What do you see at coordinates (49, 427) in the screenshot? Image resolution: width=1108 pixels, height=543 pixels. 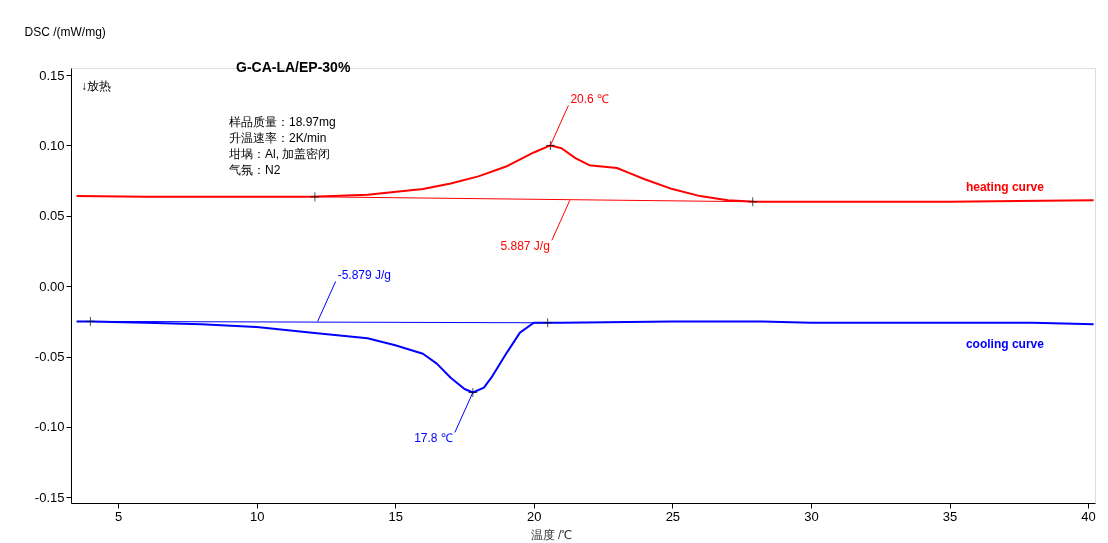 I see `y-tick-label: -0.10` at bounding box center [49, 427].